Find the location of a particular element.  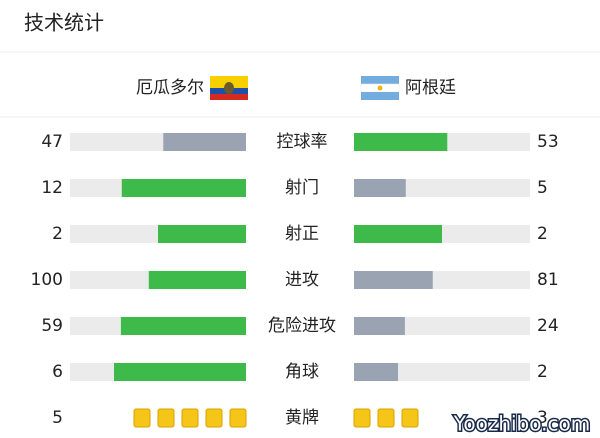

away-value: 53 is located at coordinates (548, 142).